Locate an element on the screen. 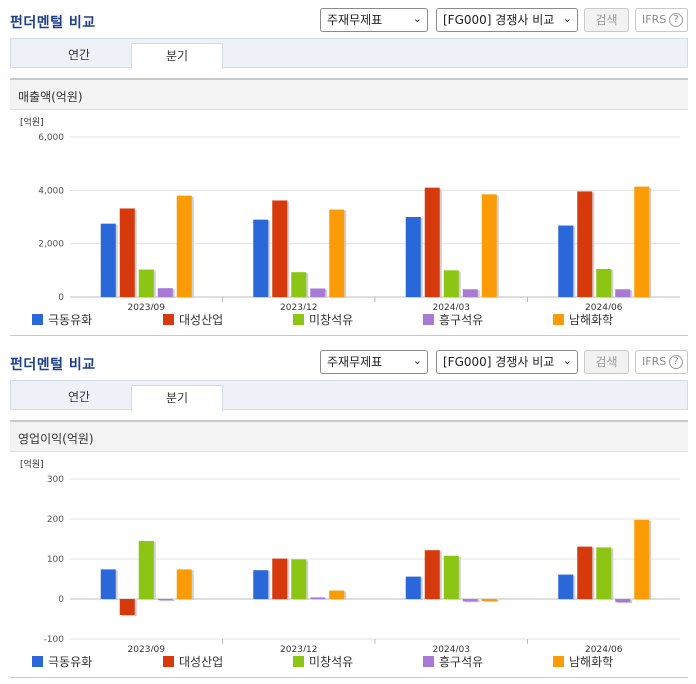 Image resolution: width=696 pixels, height=684 pixels. y-tick-label: 300 is located at coordinates (55, 480).